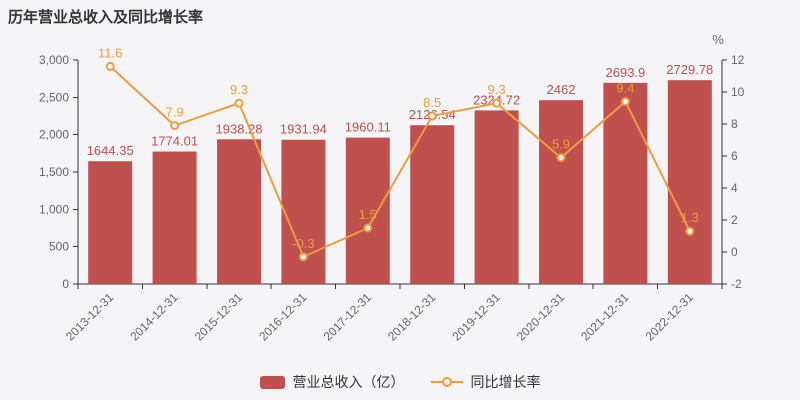 The width and height of the screenshot is (800, 400). What do you see at coordinates (303, 129) in the screenshot?
I see `bar-value-label: 1931.94` at bounding box center [303, 129].